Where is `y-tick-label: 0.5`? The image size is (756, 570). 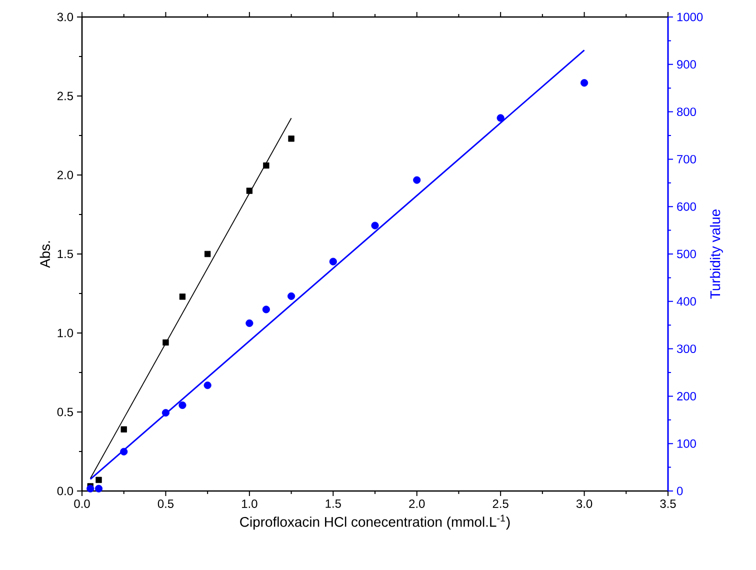 y-tick-label: 0.5 is located at coordinates (65, 412).